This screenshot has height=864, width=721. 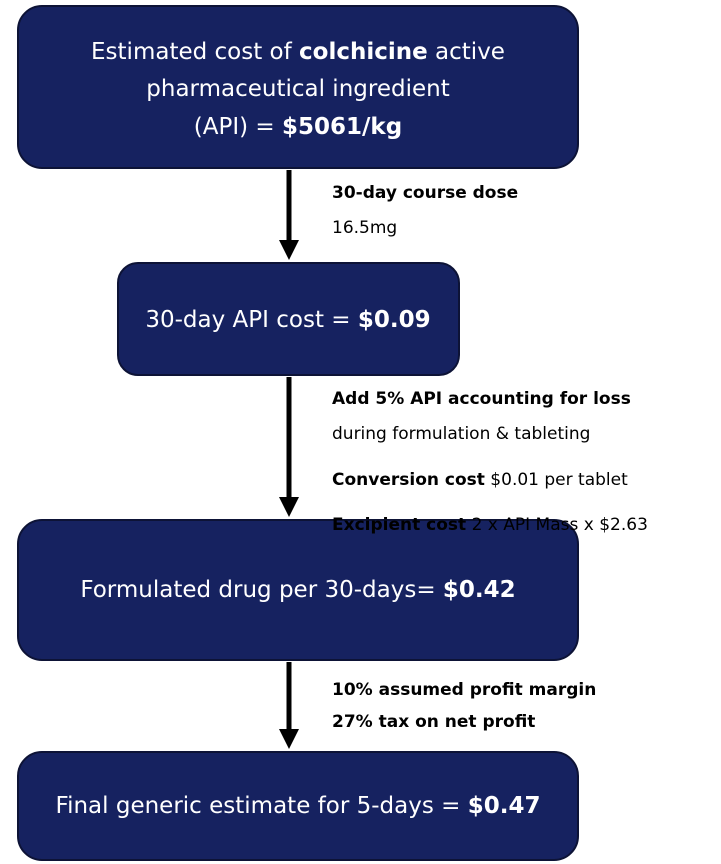 I want to click on text-segment: pharmaceutical ingredient, so click(x=297, y=89).